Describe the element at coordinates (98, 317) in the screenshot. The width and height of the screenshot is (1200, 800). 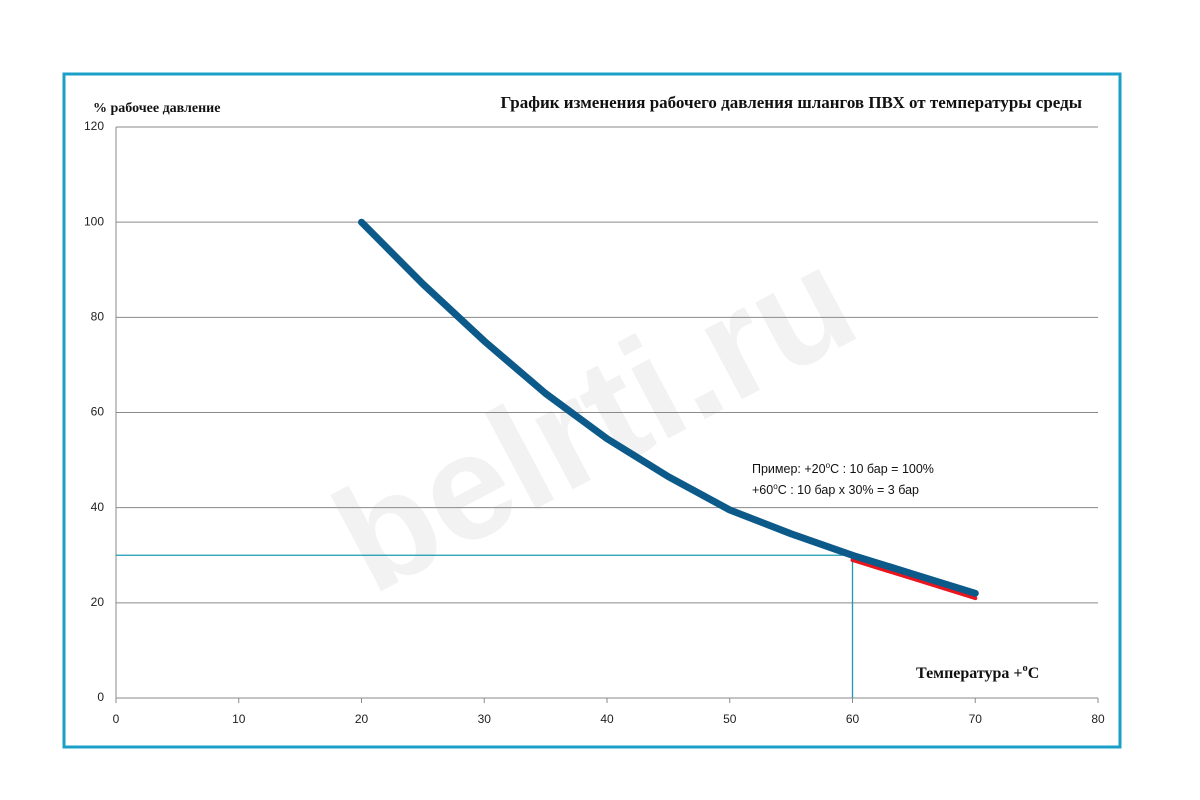
I see `y-tick-label: 80` at that location.